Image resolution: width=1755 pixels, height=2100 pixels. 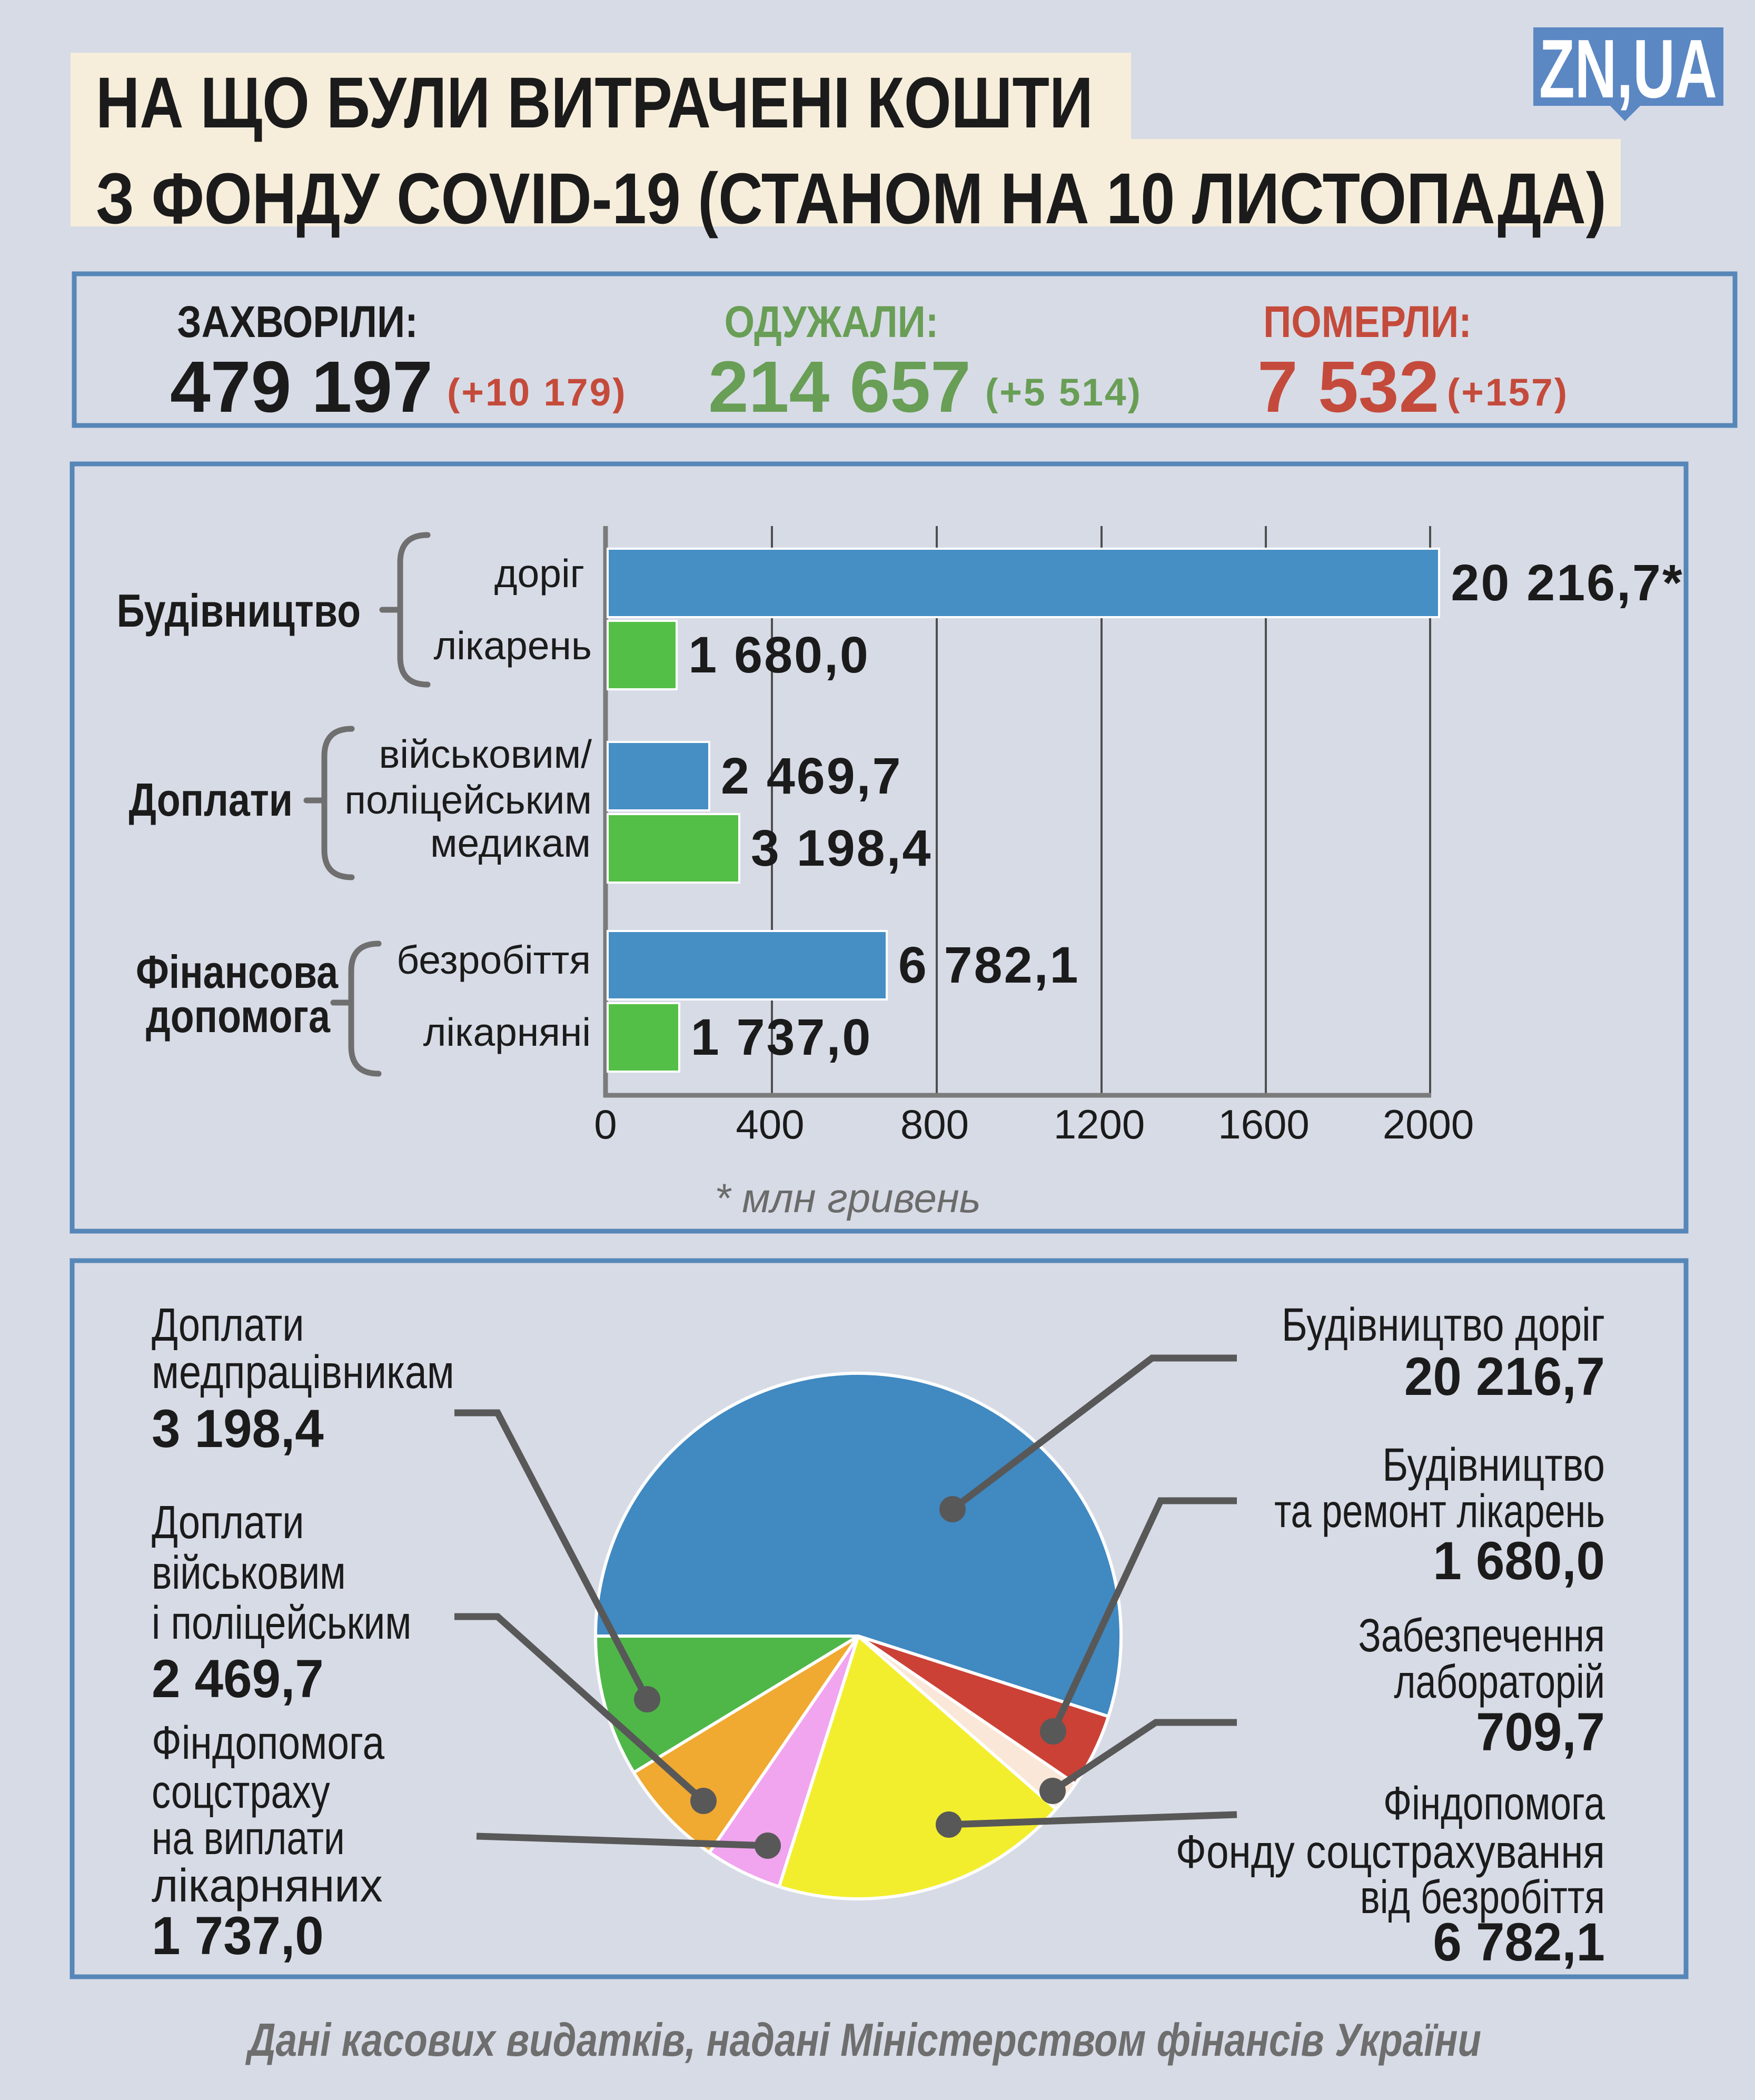 I want to click on svg-text: Фонду соцстрахування, so click(x=1390, y=1852).